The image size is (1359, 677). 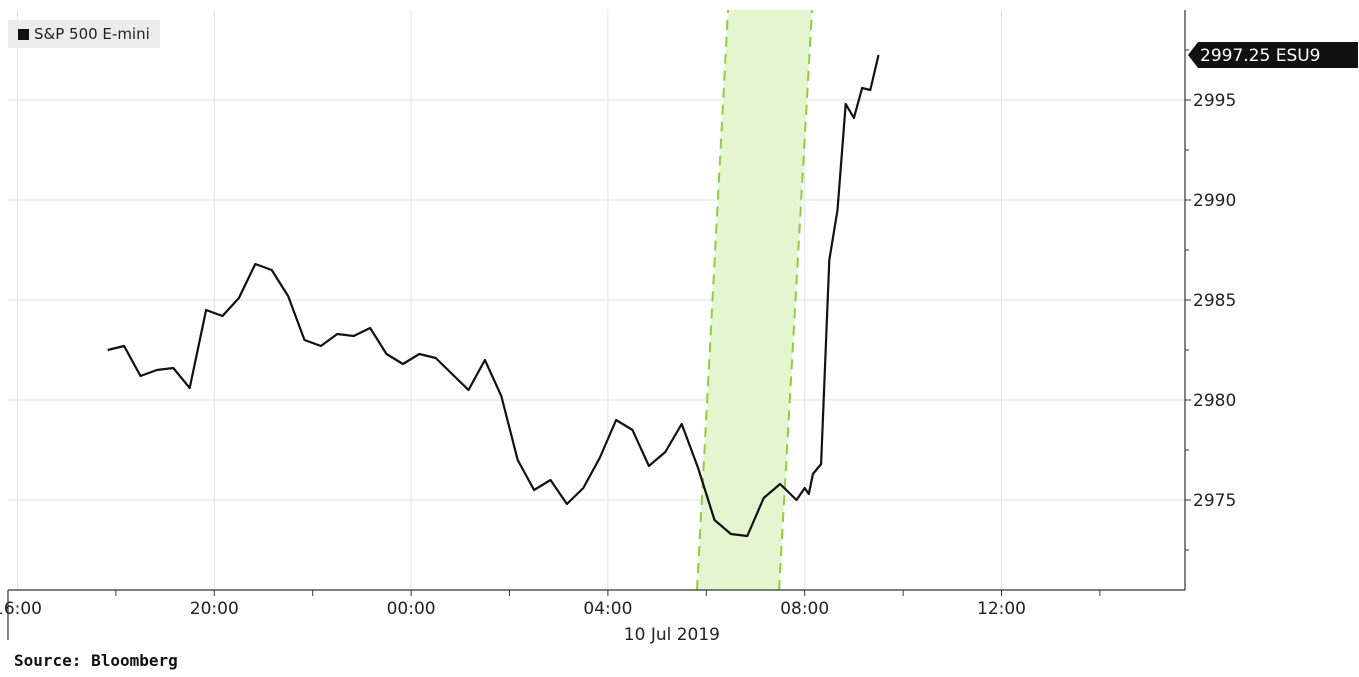 What do you see at coordinates (23, 34) in the screenshot?
I see `legend-swatch` at bounding box center [23, 34].